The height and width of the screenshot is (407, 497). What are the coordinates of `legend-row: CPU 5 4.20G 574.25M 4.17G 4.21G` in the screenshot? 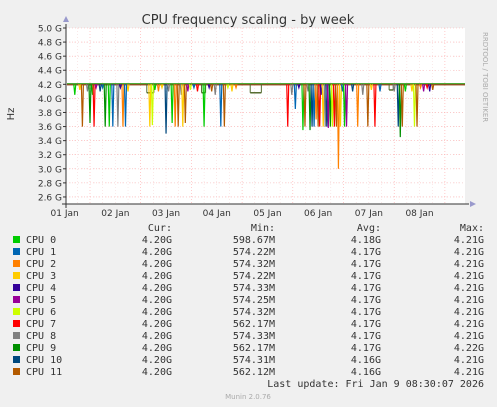 It's located at (248, 300).